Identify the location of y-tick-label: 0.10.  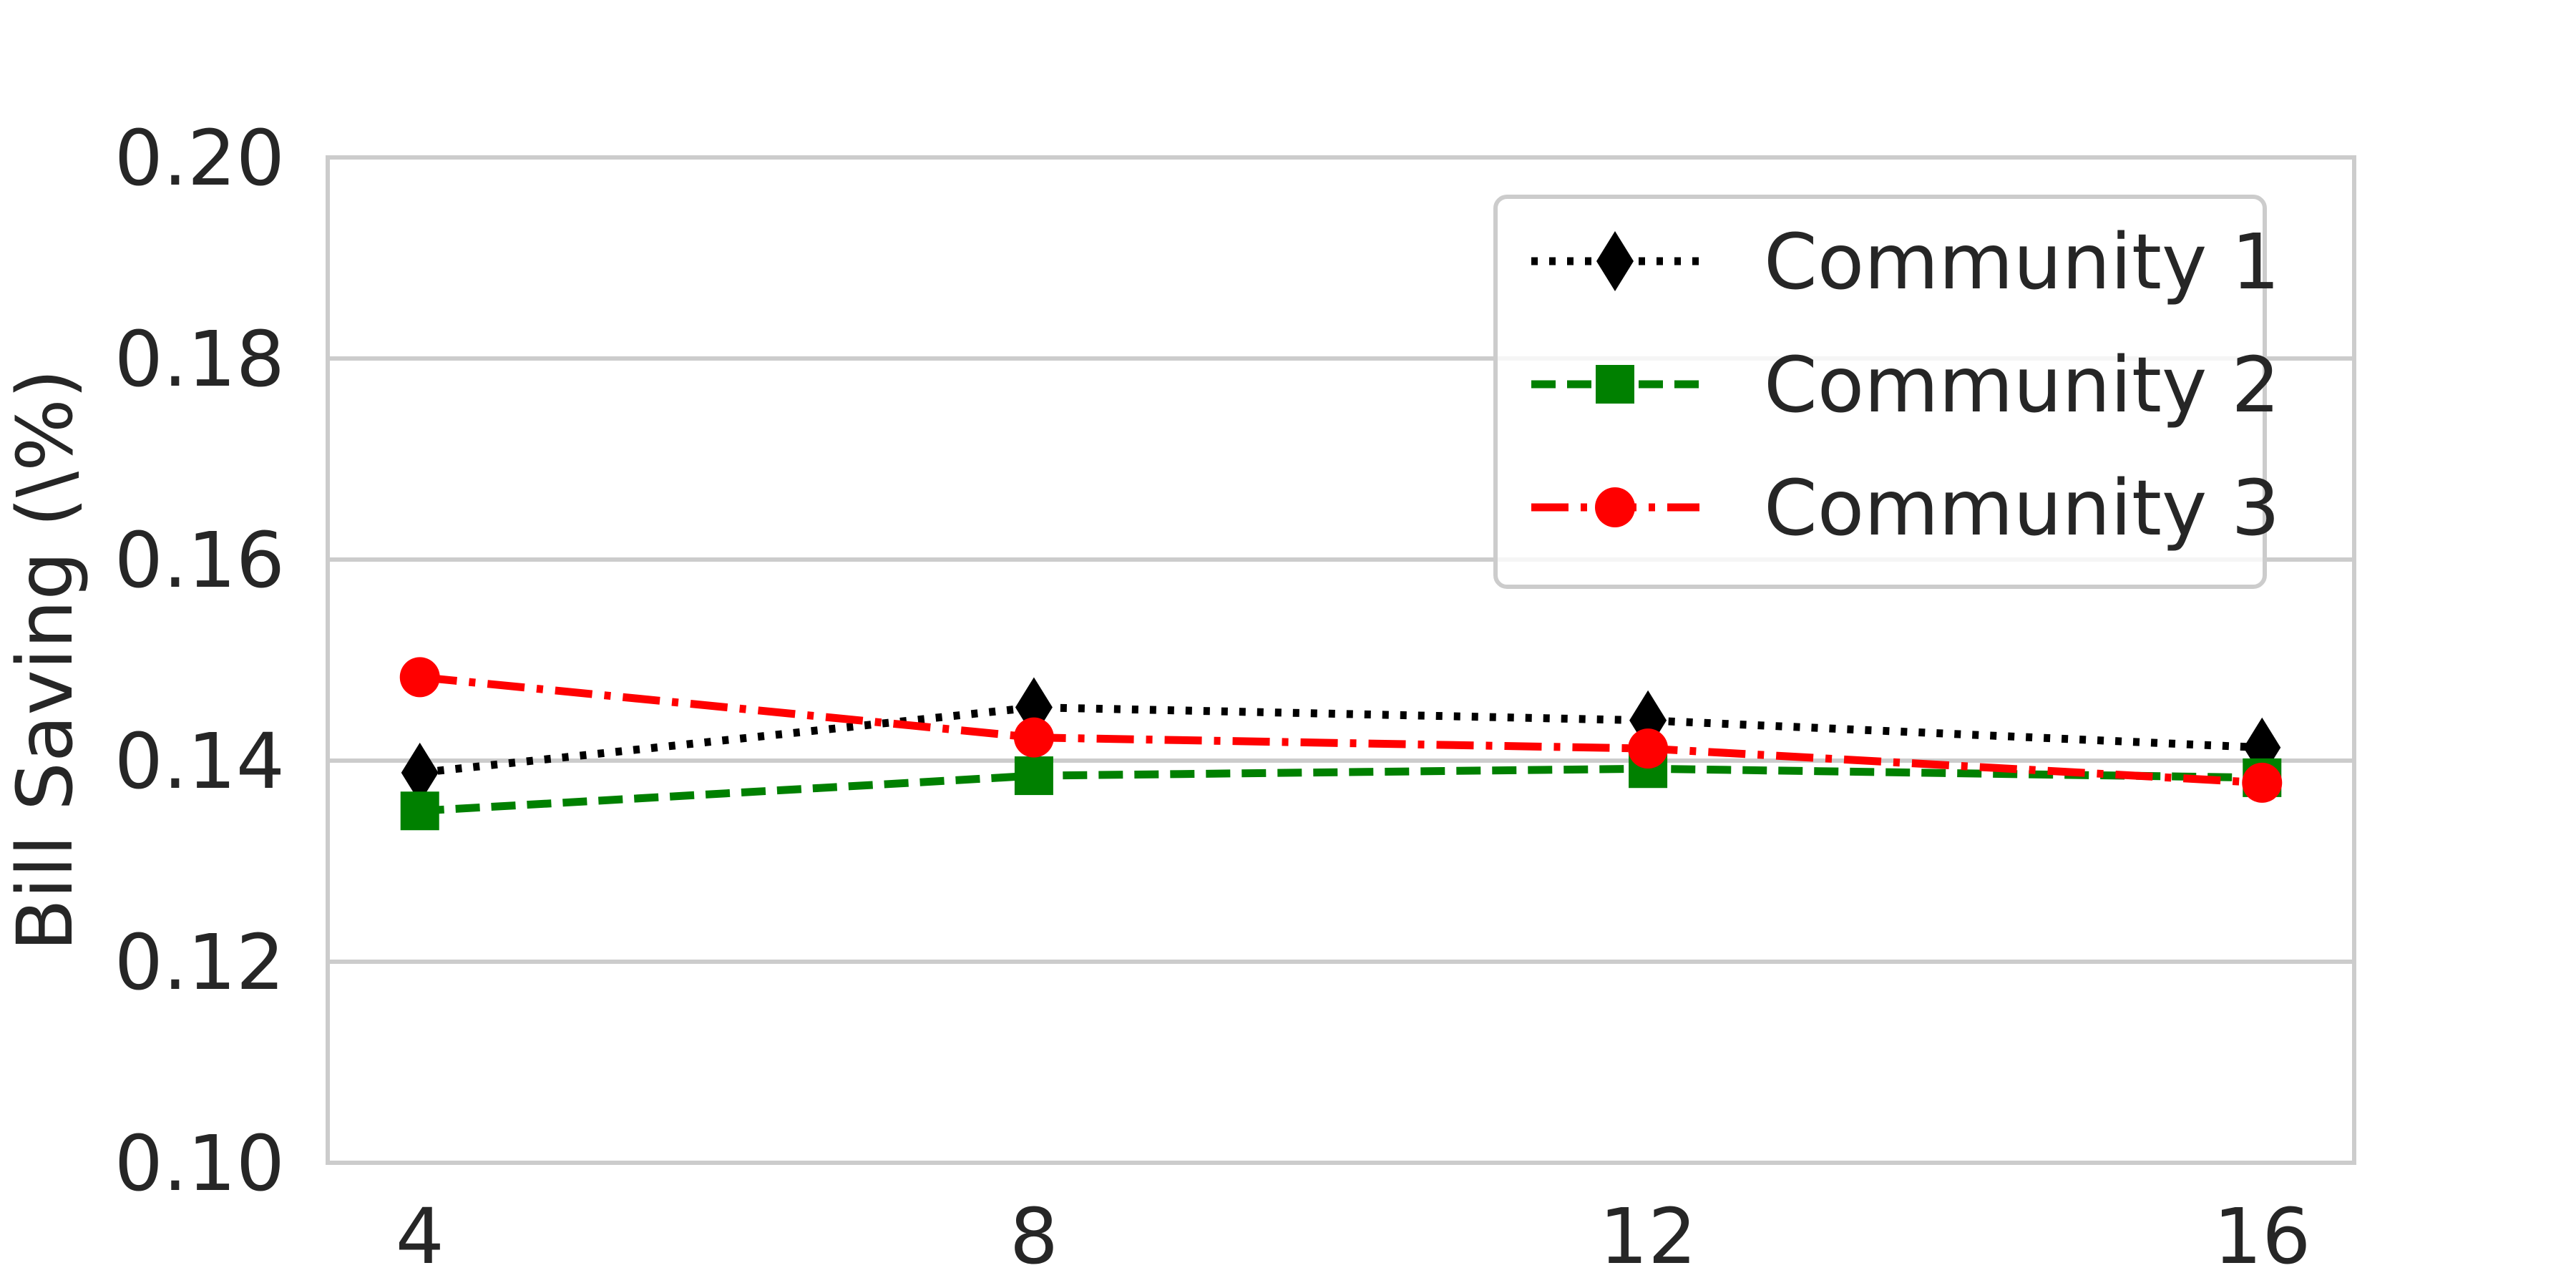
(199, 1164).